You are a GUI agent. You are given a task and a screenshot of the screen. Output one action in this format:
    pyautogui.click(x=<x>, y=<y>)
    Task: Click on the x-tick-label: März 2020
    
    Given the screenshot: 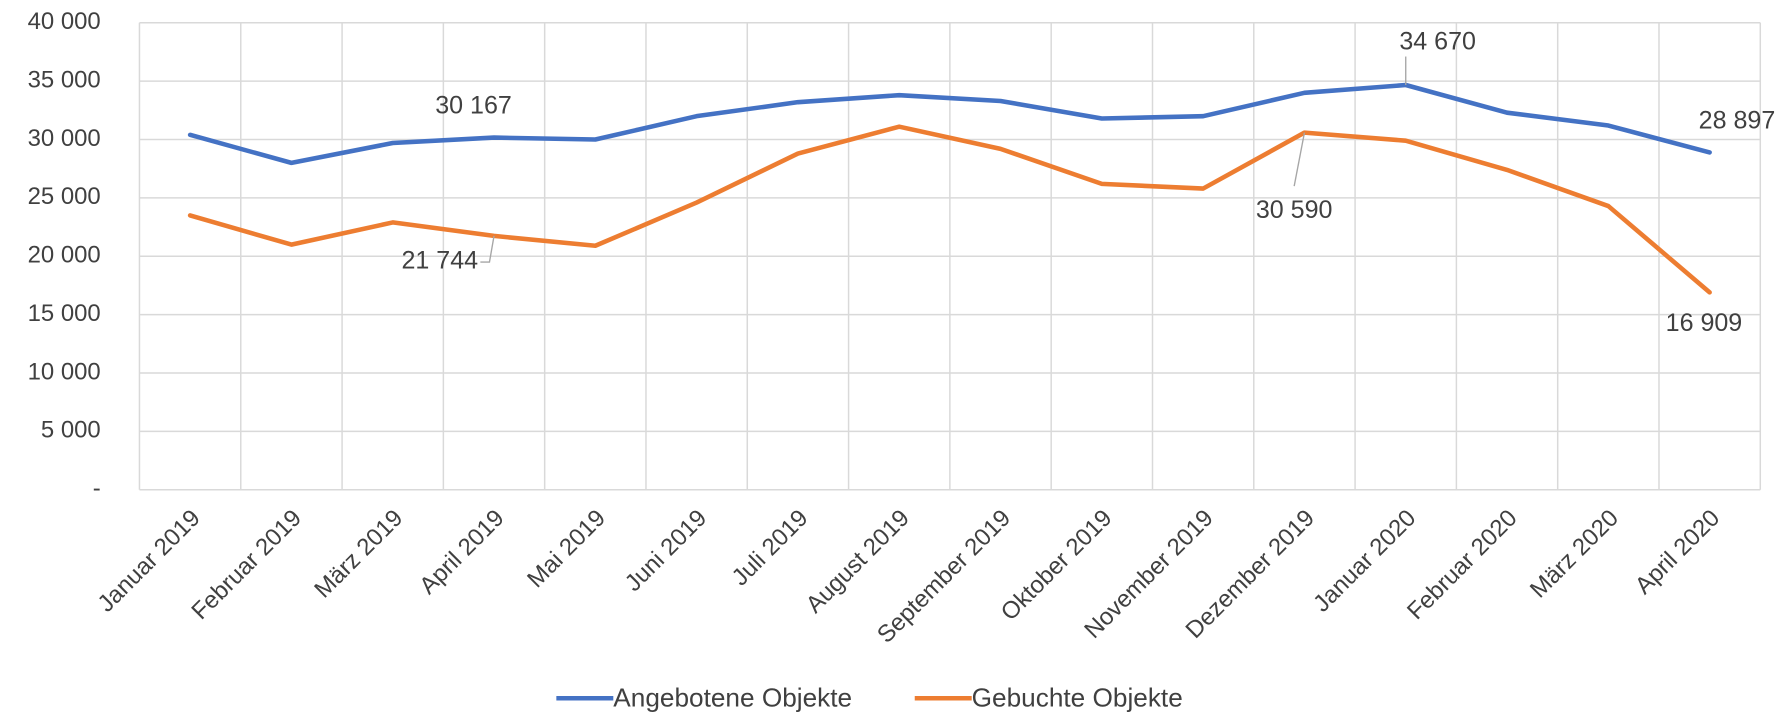 What is the action you would take?
    pyautogui.click(x=1574, y=553)
    